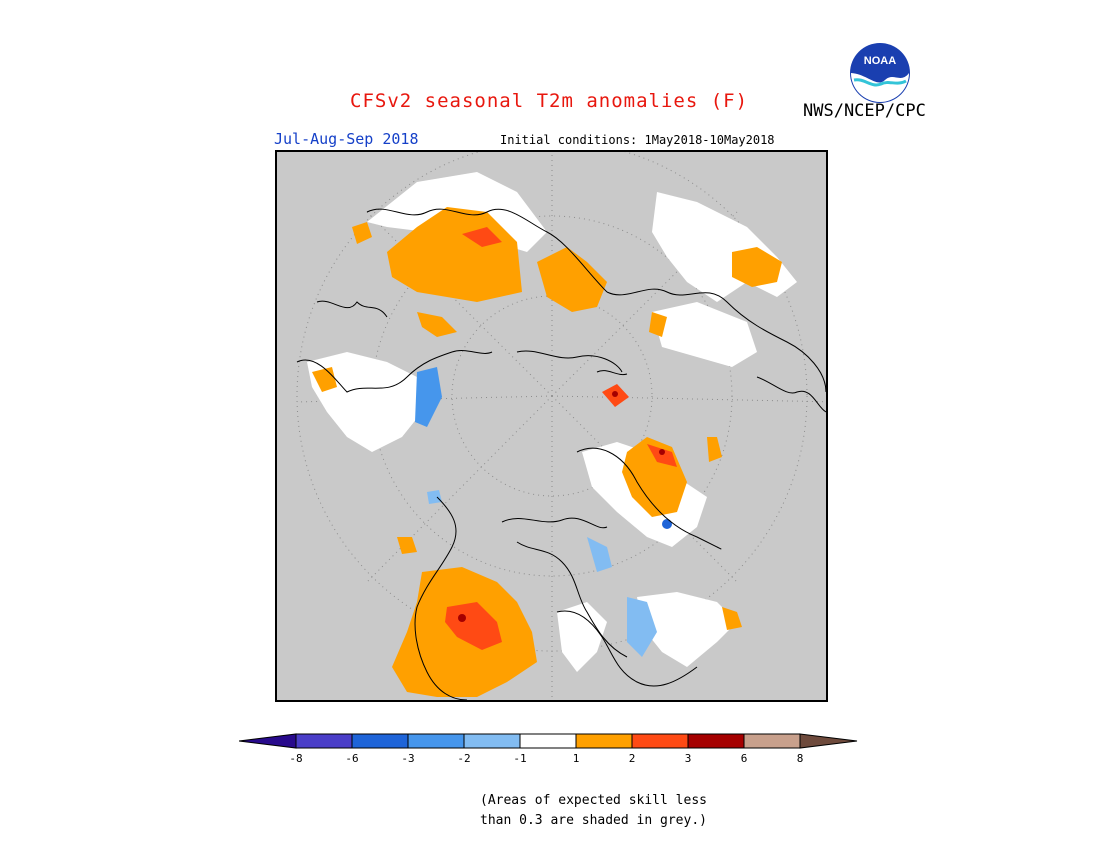 Image resolution: width=1100 pixels, height=850 pixels. Describe the element at coordinates (632, 758) in the screenshot. I see `colorbar-tick: 2` at that location.